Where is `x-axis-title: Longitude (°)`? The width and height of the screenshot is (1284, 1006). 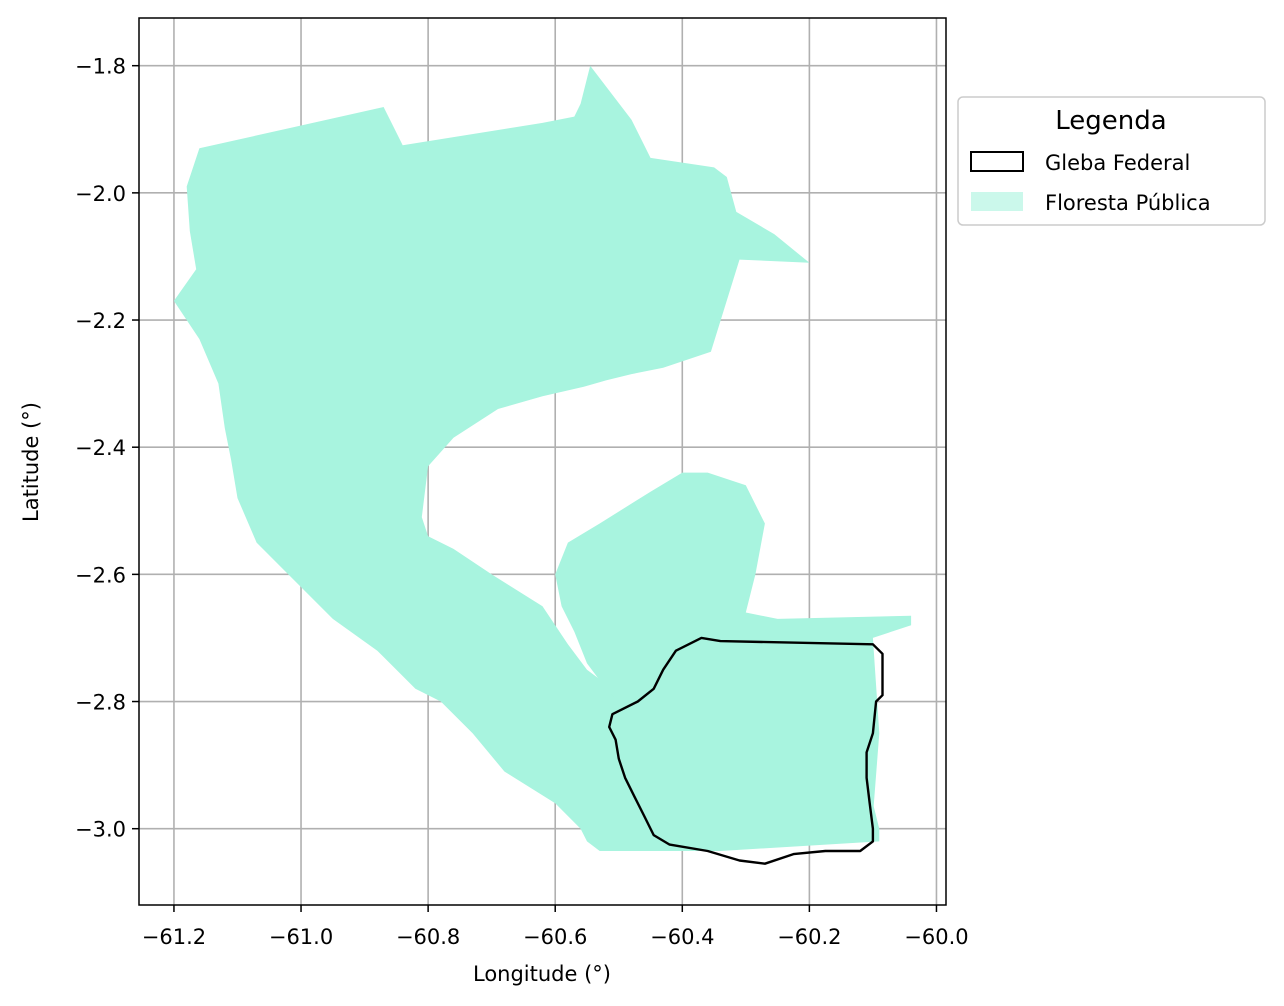
x-axis-title: Longitude (°) is located at coordinates (542, 974).